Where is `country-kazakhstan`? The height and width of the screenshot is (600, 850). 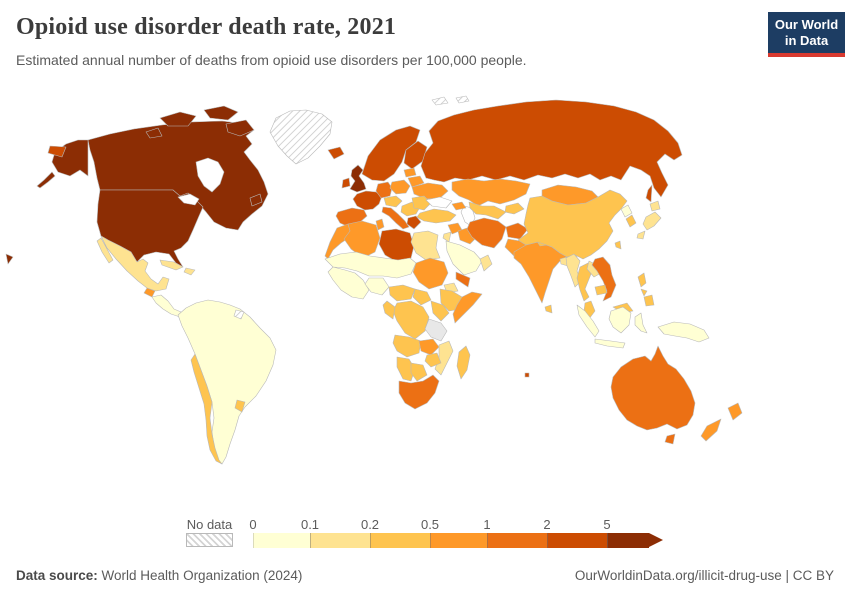
country-kazakhstan is located at coordinates (491, 192).